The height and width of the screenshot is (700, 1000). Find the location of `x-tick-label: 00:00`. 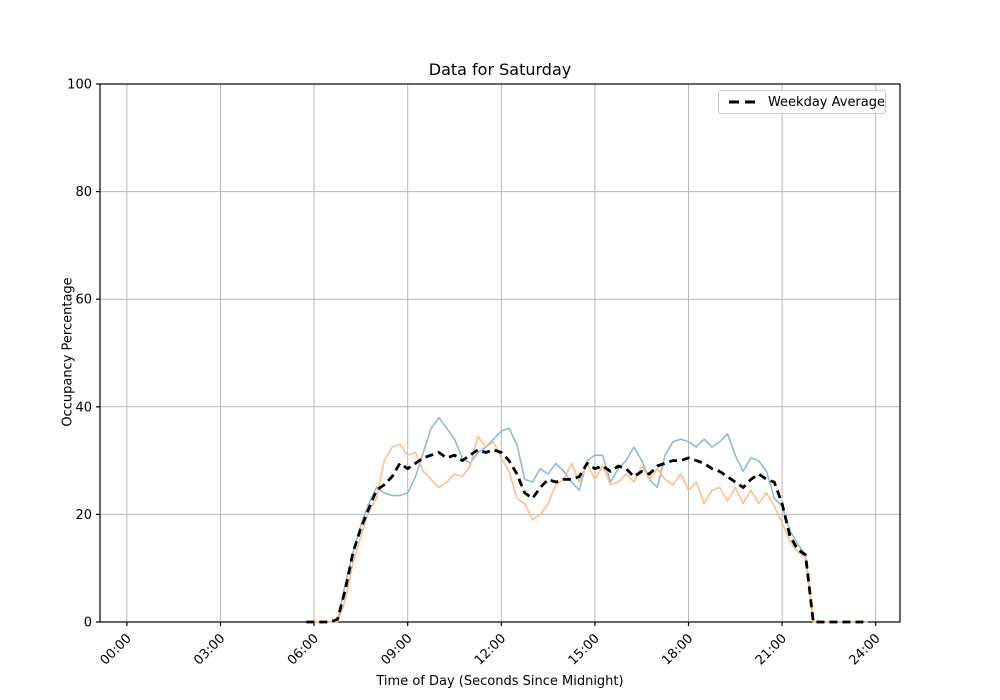

x-tick-label: 00:00 is located at coordinates (116, 649).